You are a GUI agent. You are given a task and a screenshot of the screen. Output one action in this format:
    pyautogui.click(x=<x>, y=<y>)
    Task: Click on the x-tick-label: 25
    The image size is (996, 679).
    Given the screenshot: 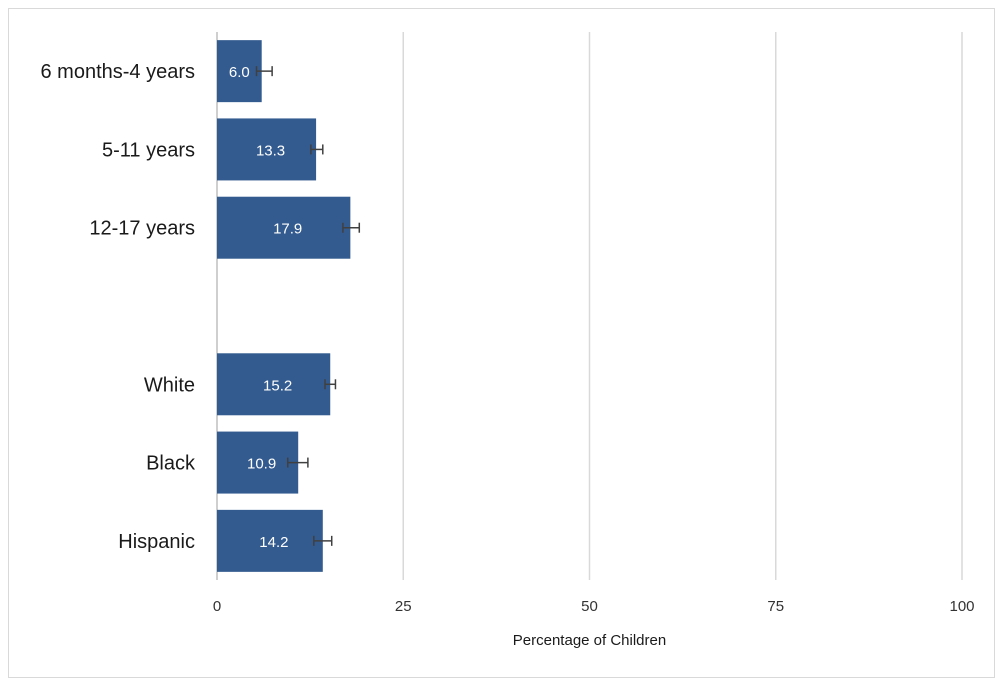 What is the action you would take?
    pyautogui.click(x=403, y=606)
    